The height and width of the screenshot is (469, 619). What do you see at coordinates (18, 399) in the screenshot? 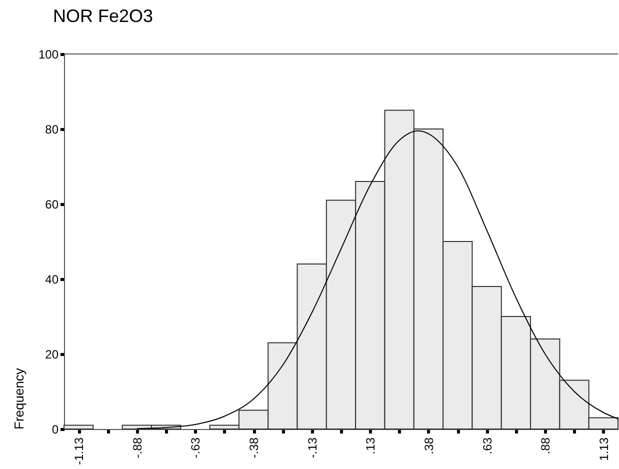
I see `y-axis-title: Frequency` at bounding box center [18, 399].